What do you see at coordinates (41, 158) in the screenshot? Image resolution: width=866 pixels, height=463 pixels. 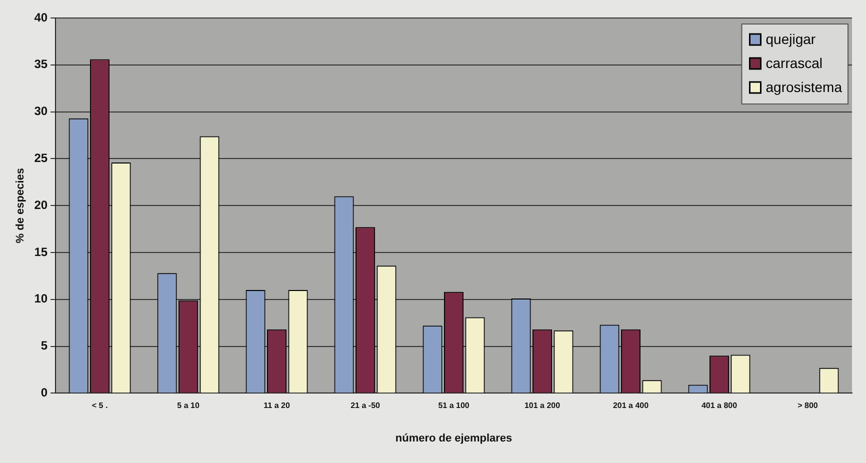 I see `y-tick-label: 25` at bounding box center [41, 158].